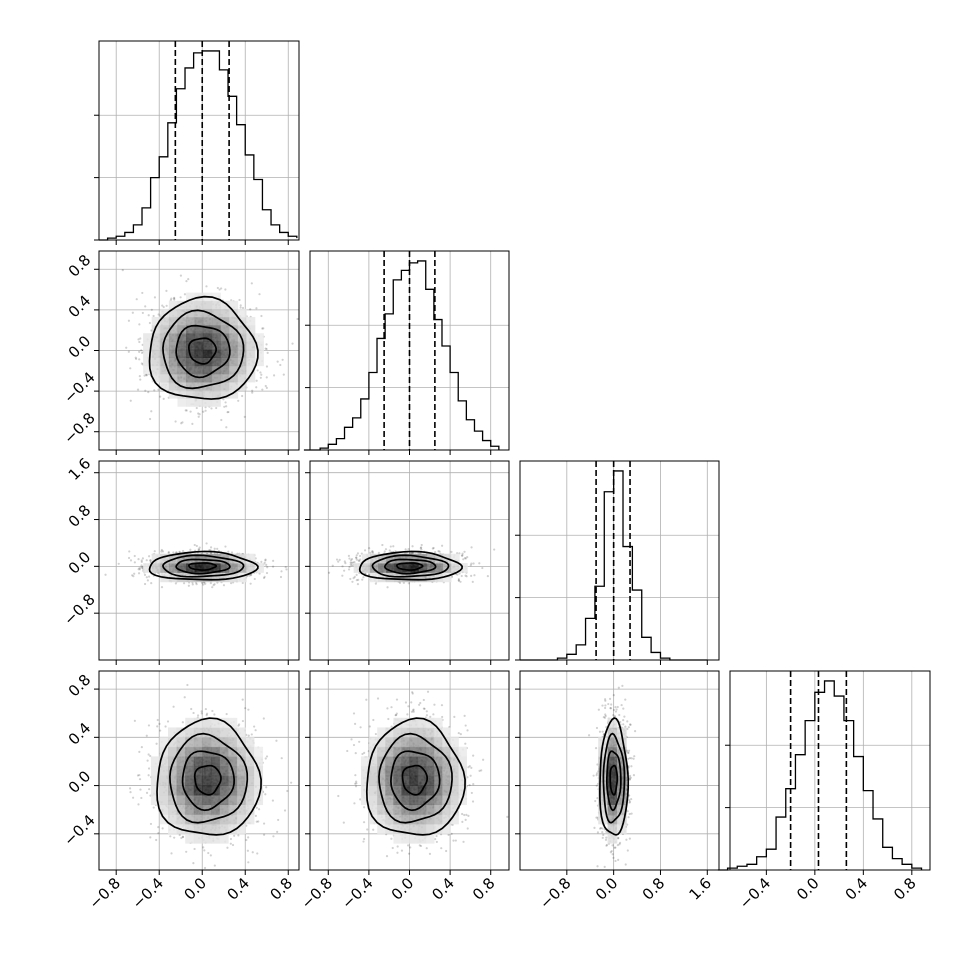 Image resolution: width=970 pixels, height=970 pixels. What do you see at coordinates (79, 387) in the screenshot?
I see `y-tick-label: −0.4` at bounding box center [79, 387].